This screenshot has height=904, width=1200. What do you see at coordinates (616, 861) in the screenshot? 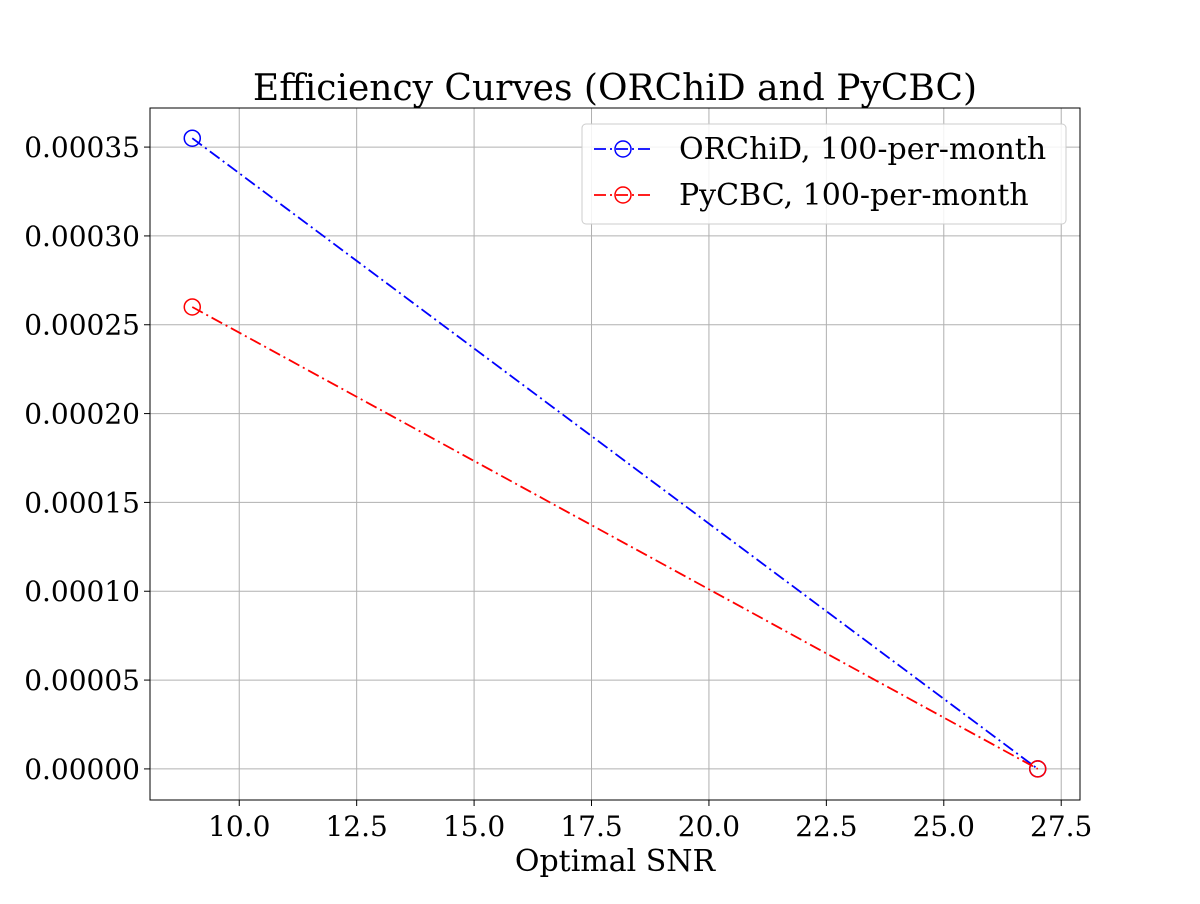
I see `x-axis-label: Optimal SNR` at bounding box center [616, 861].